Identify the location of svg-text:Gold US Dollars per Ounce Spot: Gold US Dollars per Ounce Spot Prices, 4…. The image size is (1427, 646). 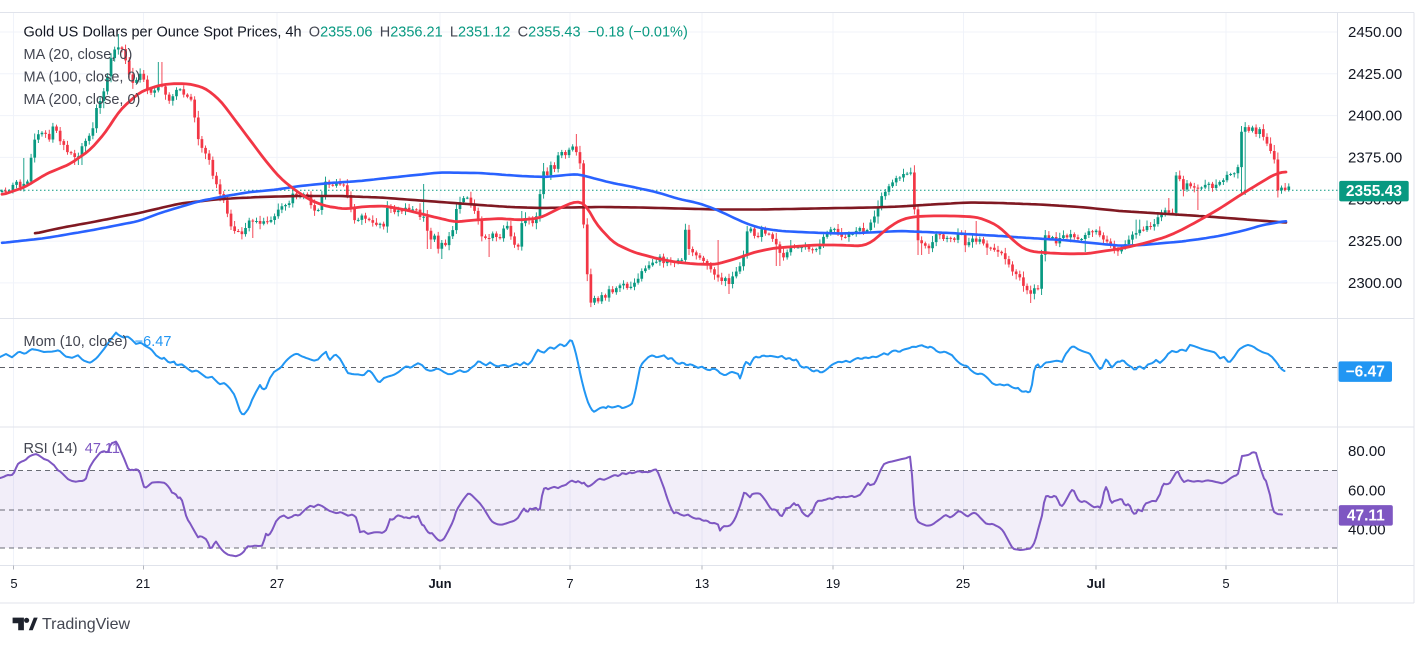
(356, 33).